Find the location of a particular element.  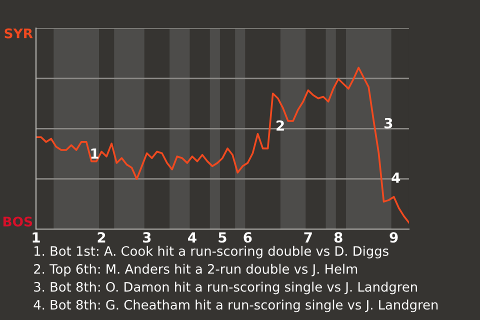

x-tick-label: 7 is located at coordinates (308, 237).